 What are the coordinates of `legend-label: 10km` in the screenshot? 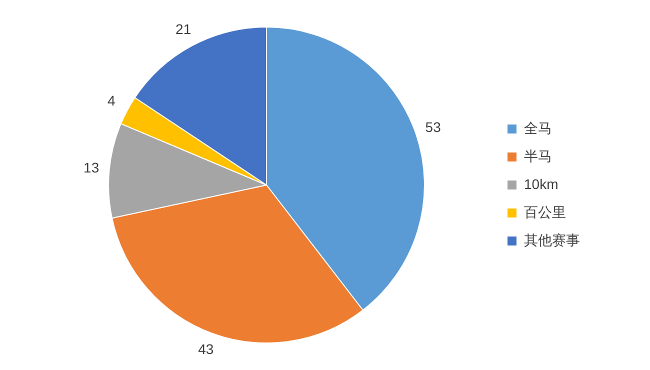 It's located at (541, 184).